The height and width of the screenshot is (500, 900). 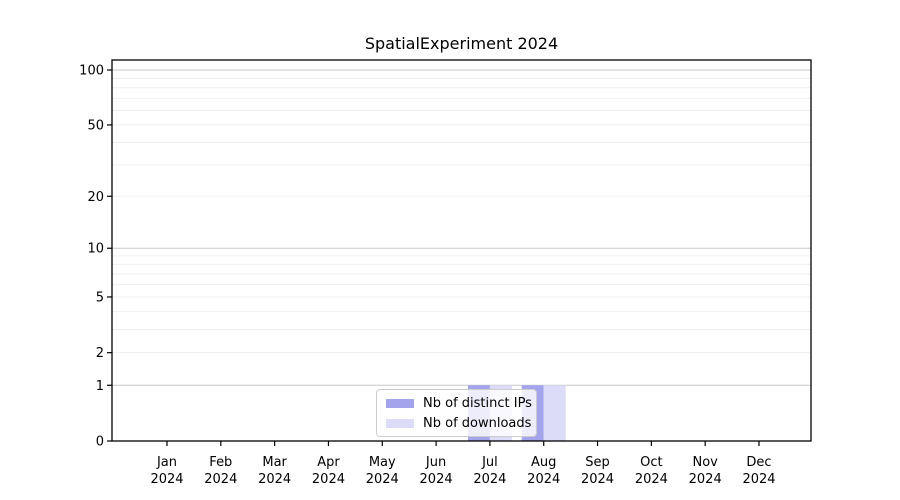 What do you see at coordinates (91, 71) in the screenshot?
I see `y-axis-tick-label: 100` at bounding box center [91, 71].